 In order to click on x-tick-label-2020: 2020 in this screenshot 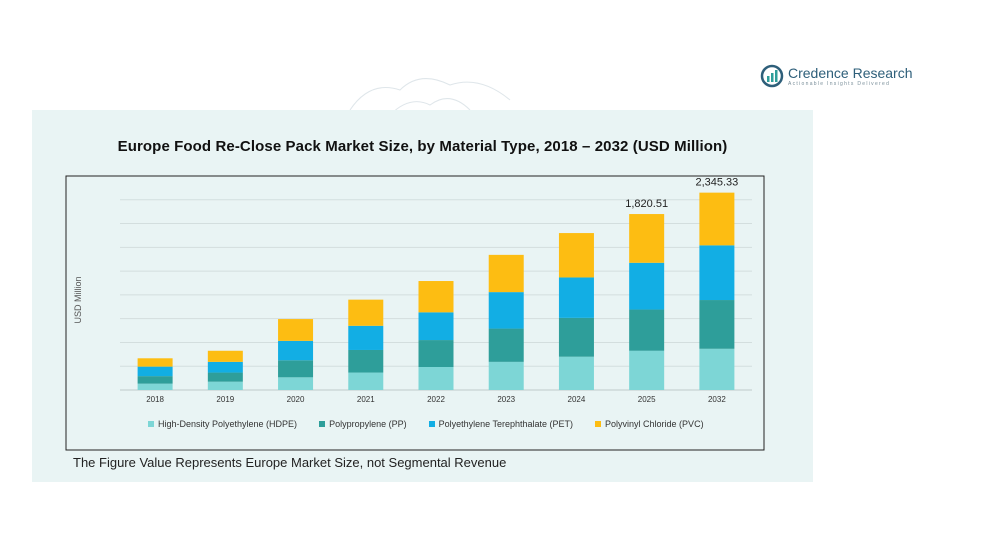, I will do `click(296, 399)`.